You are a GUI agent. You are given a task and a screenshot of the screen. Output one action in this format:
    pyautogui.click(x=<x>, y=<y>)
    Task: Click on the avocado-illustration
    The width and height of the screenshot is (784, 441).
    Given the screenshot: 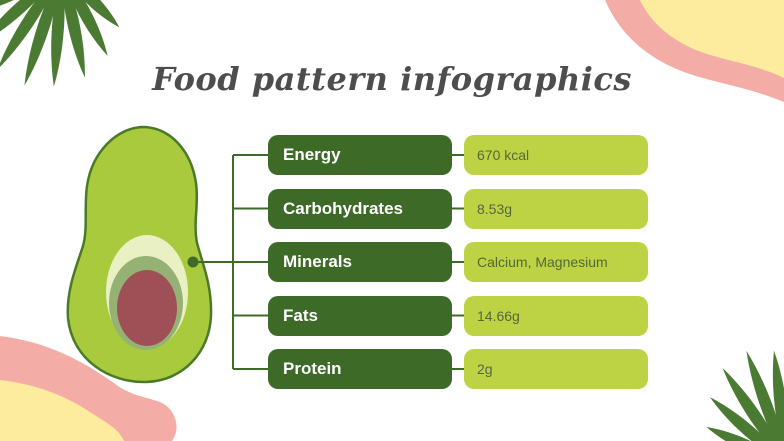 What is the action you would take?
    pyautogui.click(x=139, y=254)
    